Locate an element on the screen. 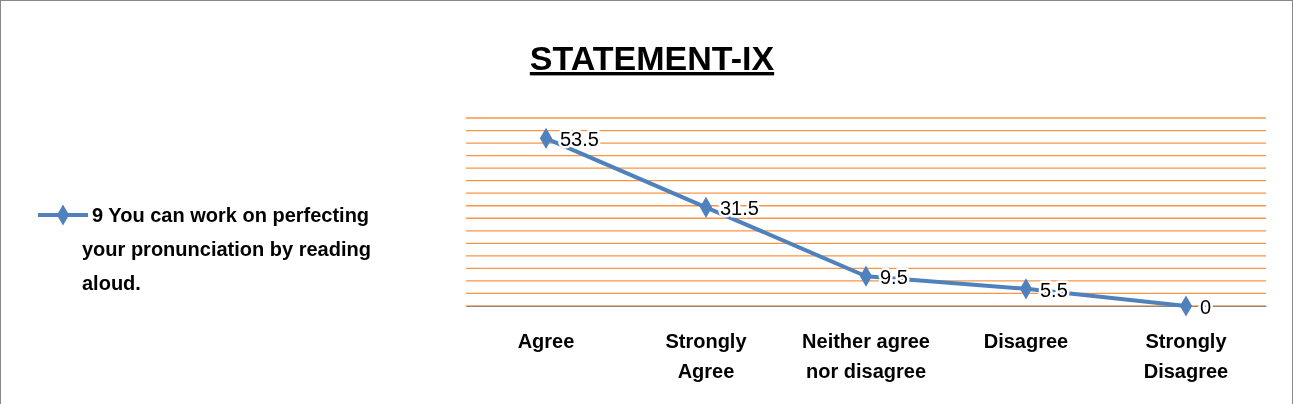 This screenshot has height=404, width=1294. x-tick-label: Neither agree nor disagree is located at coordinates (866, 356).